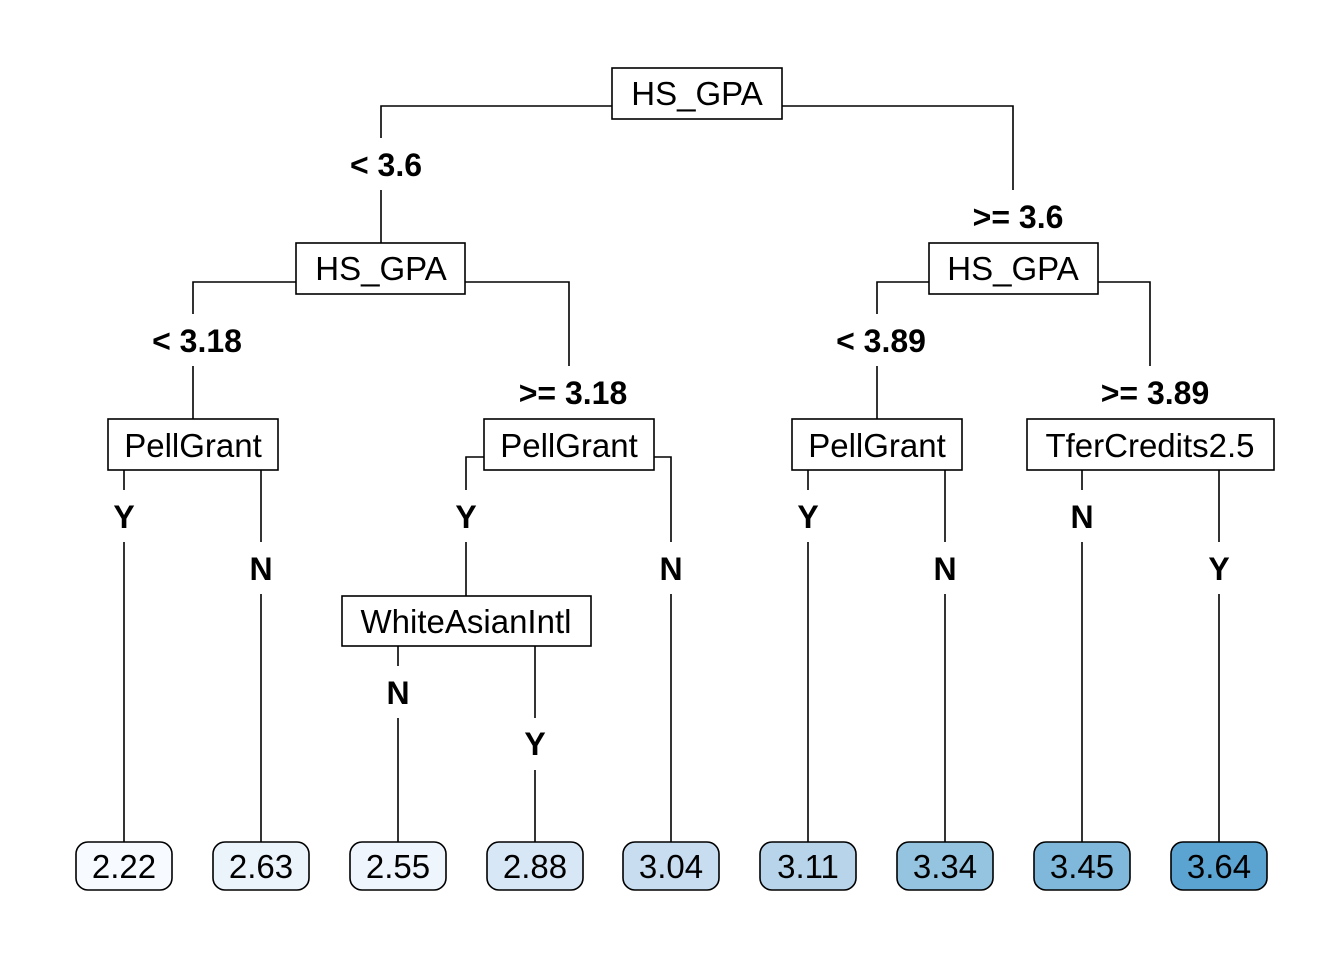 The height and width of the screenshot is (960, 1344). I want to click on leaf-node: 3.04, so click(671, 866).